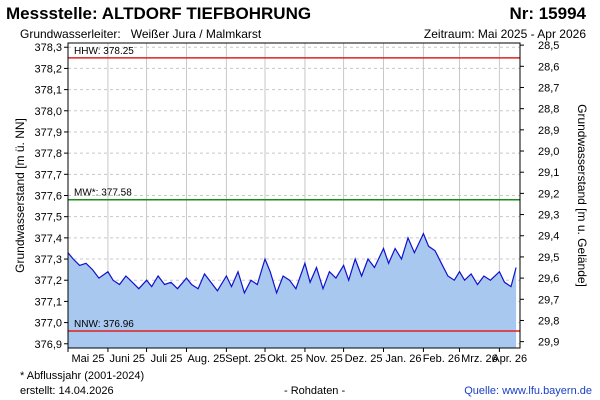  I want to click on y-tick-label: 377,6, so click(48, 197).